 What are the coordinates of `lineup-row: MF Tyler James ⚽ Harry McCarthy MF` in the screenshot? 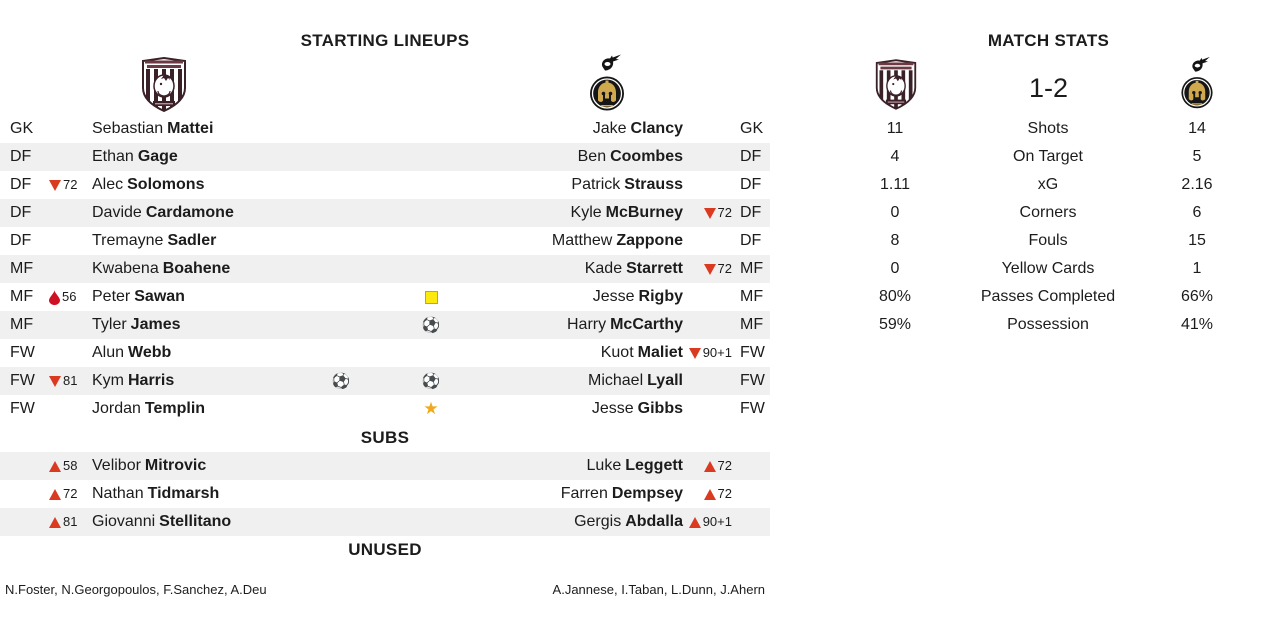 It's located at (385, 325).